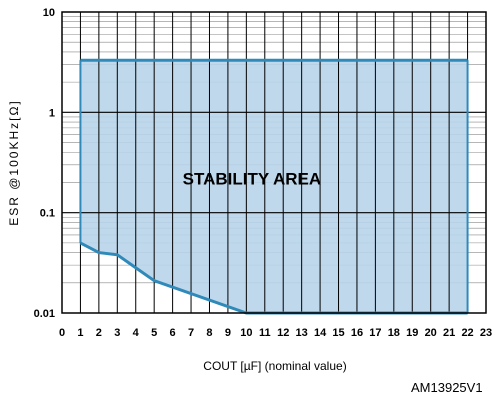 This screenshot has width=496, height=396. I want to click on x-tick-label: 6, so click(173, 333).